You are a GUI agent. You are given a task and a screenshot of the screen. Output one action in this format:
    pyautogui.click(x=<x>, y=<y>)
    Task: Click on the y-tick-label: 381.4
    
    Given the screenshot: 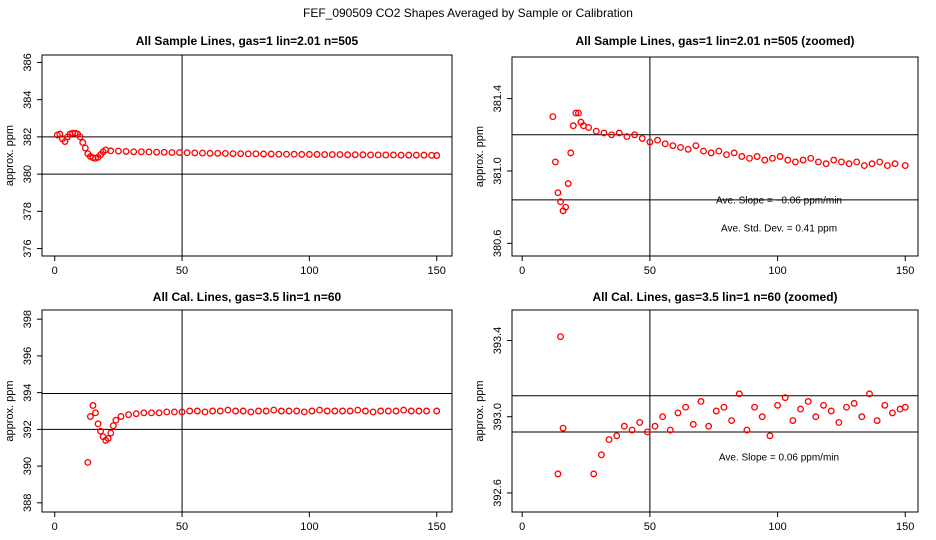 What is the action you would take?
    pyautogui.click(x=498, y=99)
    